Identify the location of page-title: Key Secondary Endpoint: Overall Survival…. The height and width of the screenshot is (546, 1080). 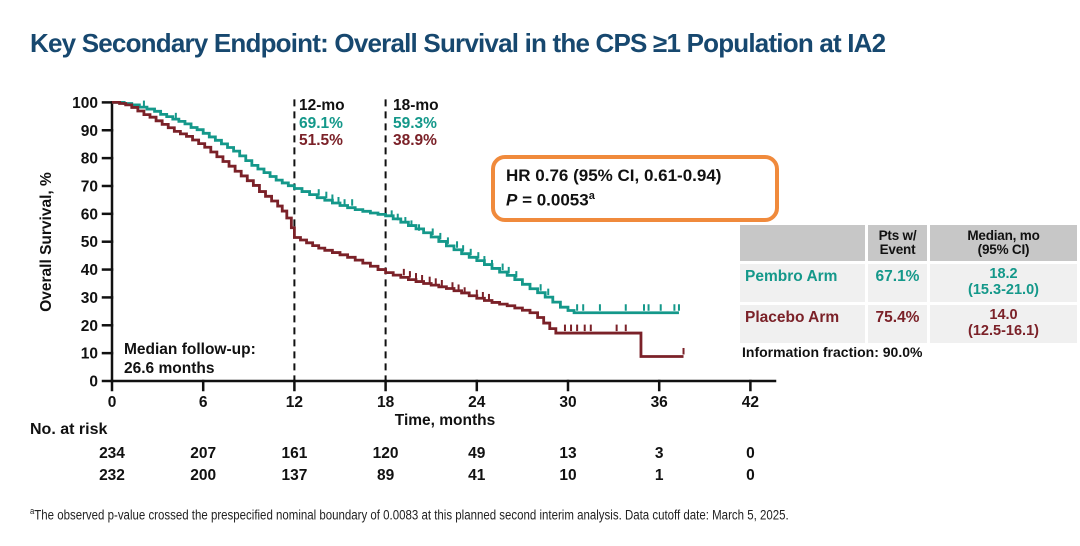
(458, 43).